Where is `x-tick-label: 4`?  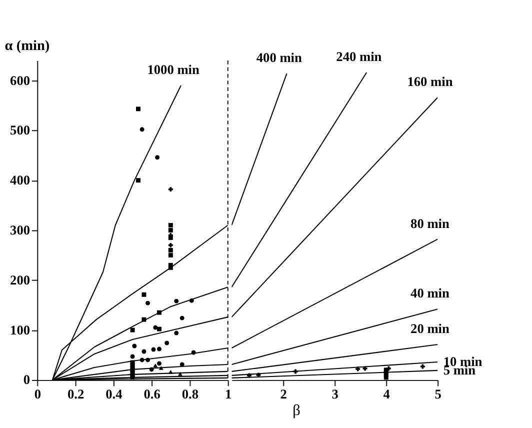 x-tick-label: 4 is located at coordinates (386, 394).